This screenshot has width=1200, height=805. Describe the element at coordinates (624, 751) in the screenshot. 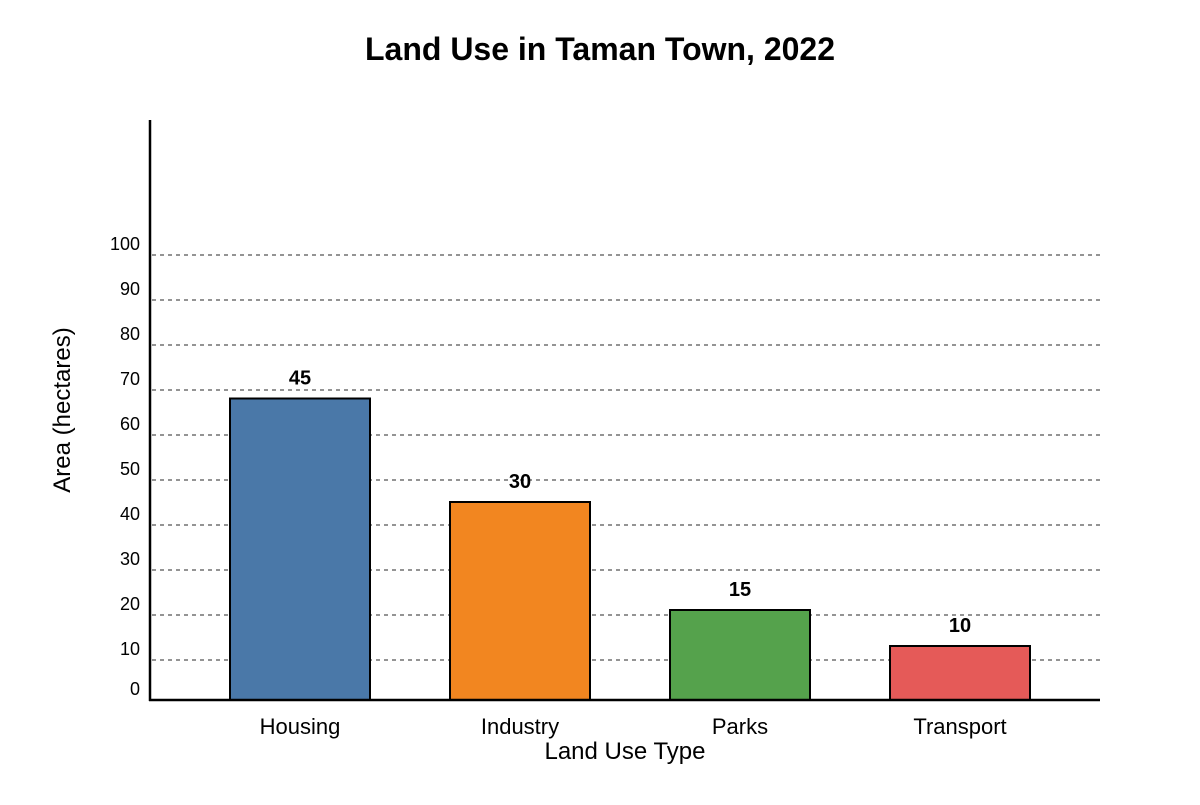

I see `x-axis-label: Land Use Type` at that location.